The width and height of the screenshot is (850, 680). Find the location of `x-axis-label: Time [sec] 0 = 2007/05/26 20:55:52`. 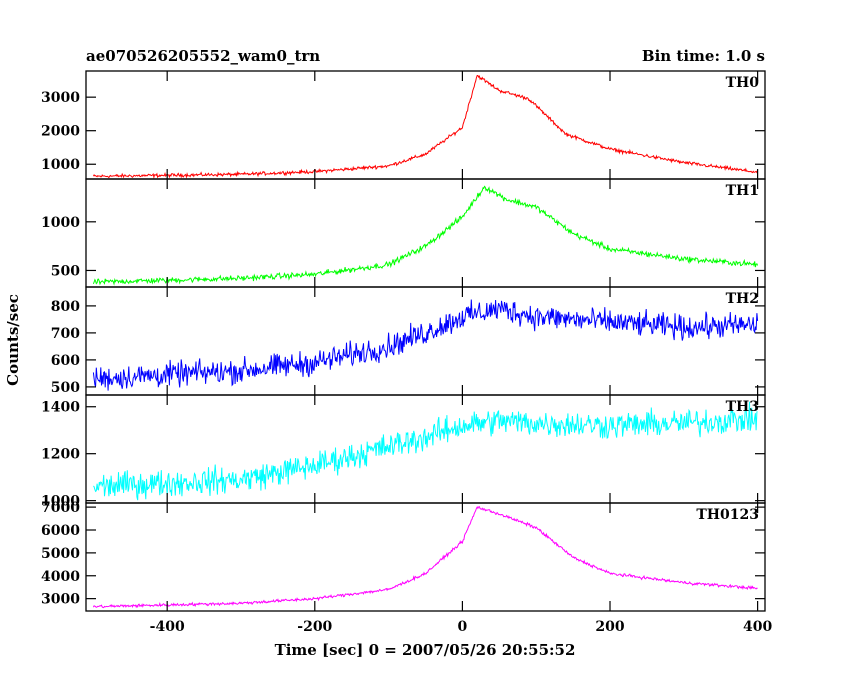

x-axis-label: Time [sec] 0 = 2007/05/26 20:55:52 is located at coordinates (425, 650).